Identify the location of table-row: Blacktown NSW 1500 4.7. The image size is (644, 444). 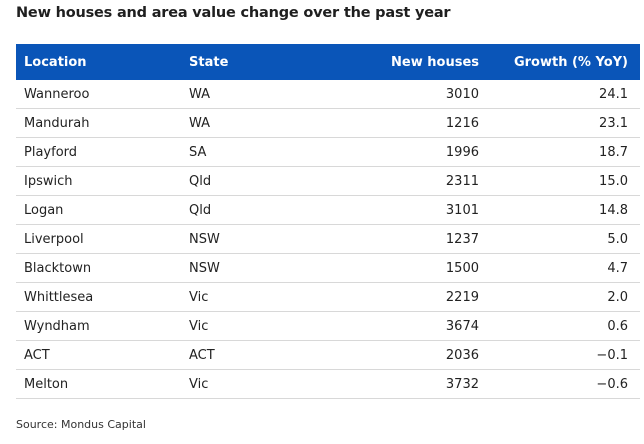
(328, 268).